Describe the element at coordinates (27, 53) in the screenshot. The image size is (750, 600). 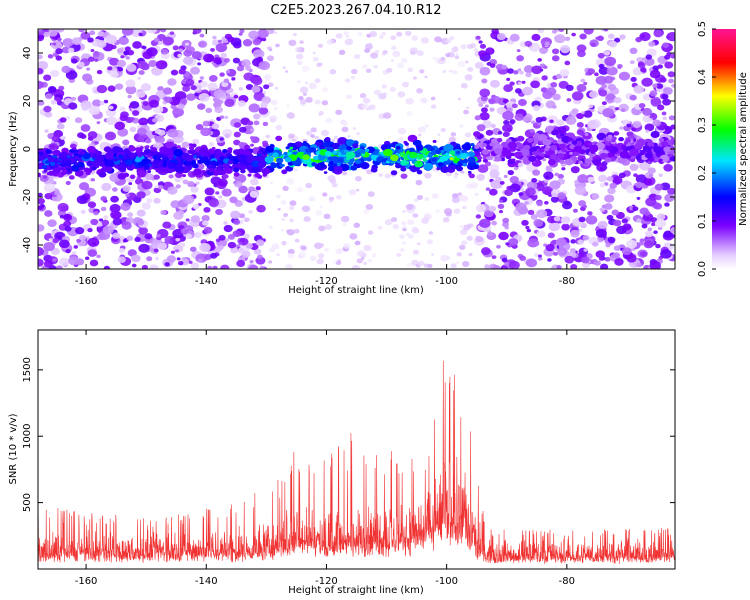
I see `y-tick-label: 40` at that location.